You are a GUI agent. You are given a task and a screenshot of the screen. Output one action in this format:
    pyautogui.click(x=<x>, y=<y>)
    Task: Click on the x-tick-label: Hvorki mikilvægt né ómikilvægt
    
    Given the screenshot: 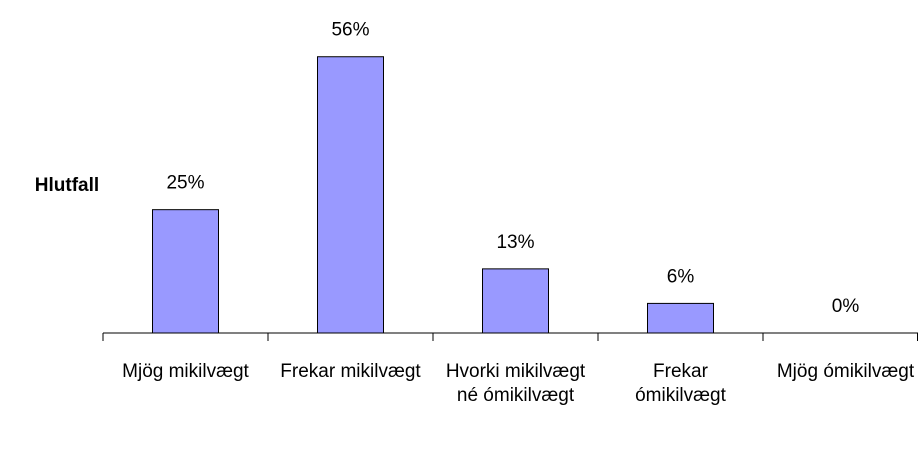 What is the action you would take?
    pyautogui.click(x=515, y=383)
    